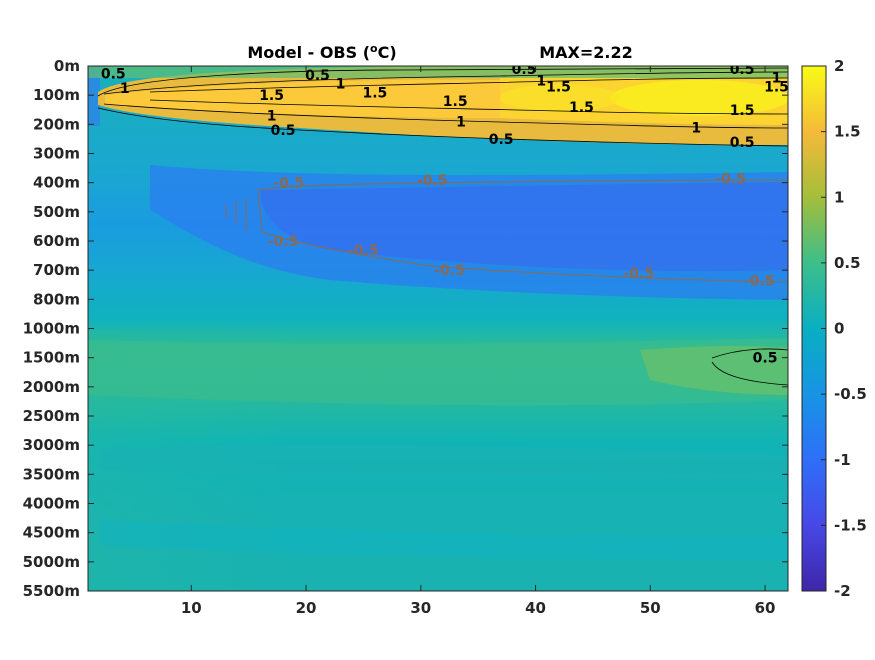 This screenshot has height=660, width=875. I want to click on negative-contours, so click(506, 231).